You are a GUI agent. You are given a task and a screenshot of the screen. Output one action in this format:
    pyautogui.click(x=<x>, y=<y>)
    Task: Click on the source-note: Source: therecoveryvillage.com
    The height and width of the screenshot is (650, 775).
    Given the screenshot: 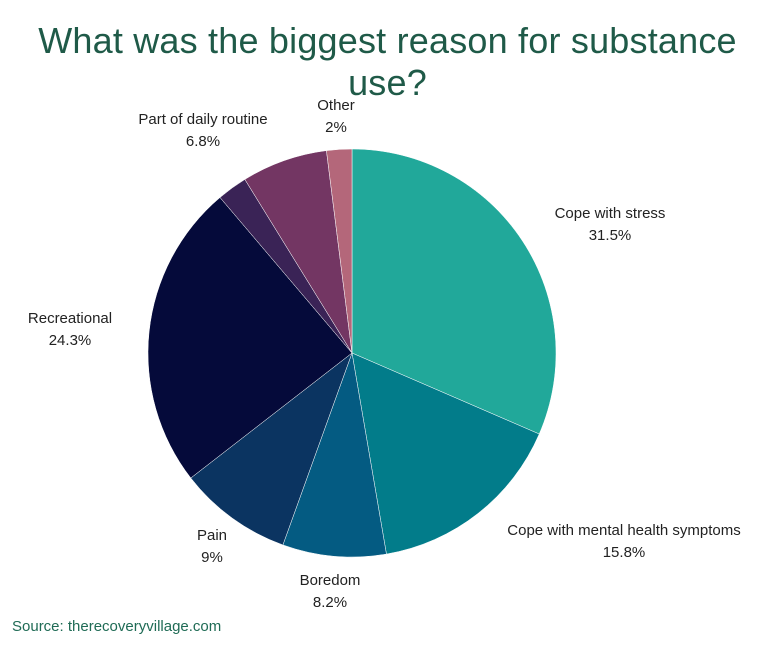 What is the action you would take?
    pyautogui.click(x=117, y=626)
    